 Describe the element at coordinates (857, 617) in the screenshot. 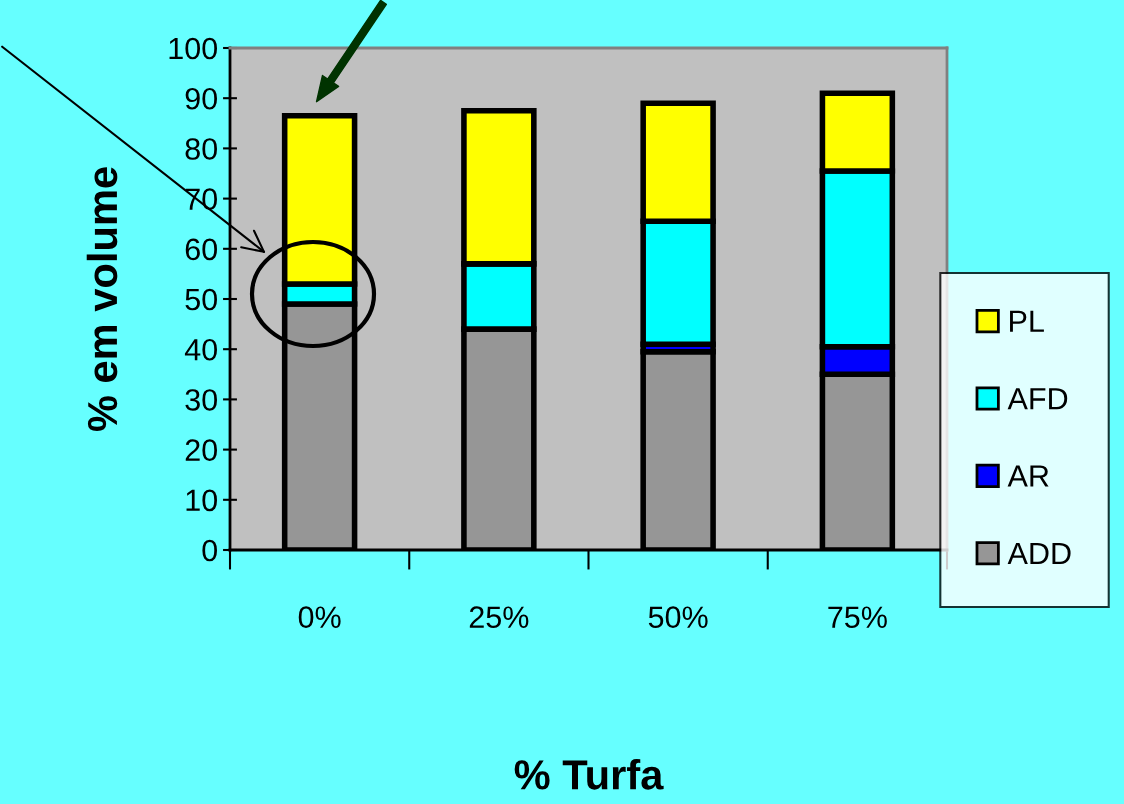

I see `x-tick-label: 75%` at that location.